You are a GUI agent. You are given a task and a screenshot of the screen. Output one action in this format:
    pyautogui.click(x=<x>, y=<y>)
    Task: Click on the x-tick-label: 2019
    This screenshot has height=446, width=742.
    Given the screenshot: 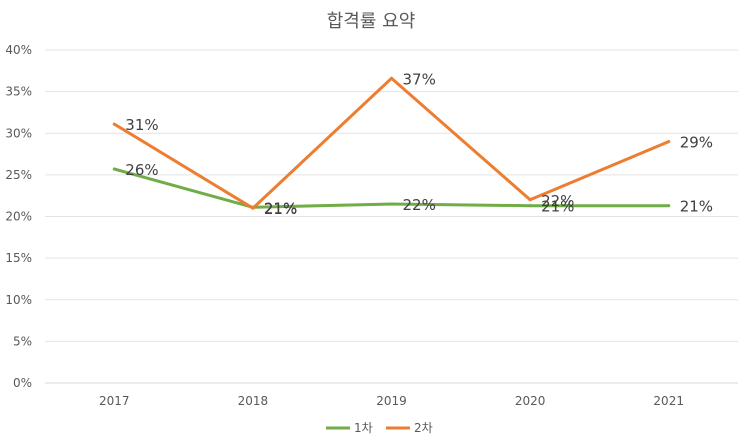 What is the action you would take?
    pyautogui.click(x=391, y=401)
    